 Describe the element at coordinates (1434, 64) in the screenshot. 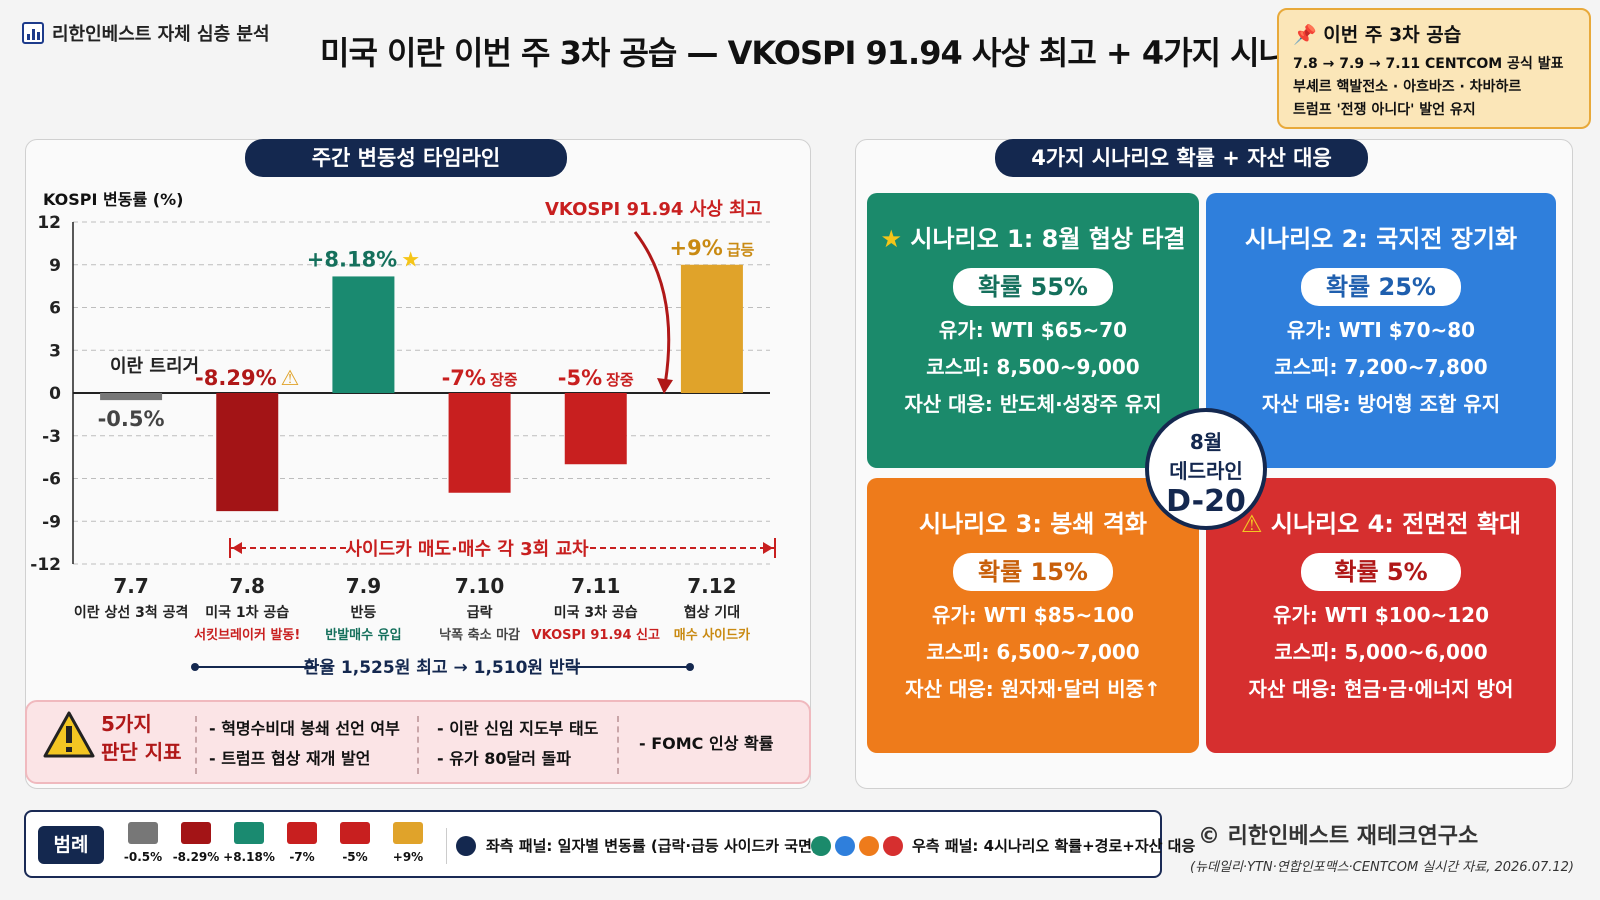

I see `note-line: 7.8 → 7.9 → 7.11 CENTCOM 공식 발표` at that location.